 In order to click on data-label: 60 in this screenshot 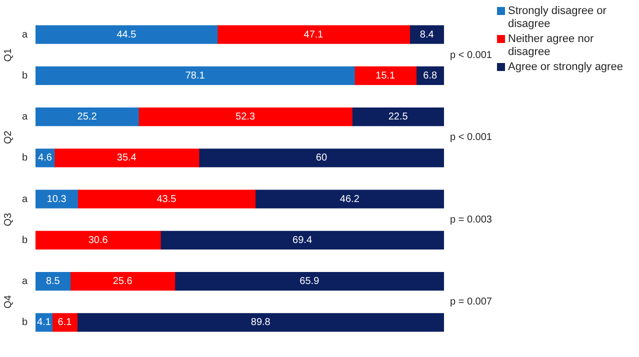, I will do `click(322, 158)`.